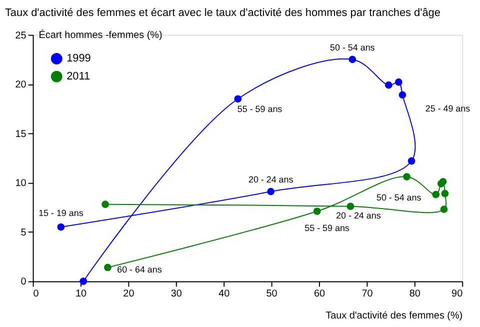 The width and height of the screenshot is (480, 327). What do you see at coordinates (320, 294) in the screenshot?
I see `x-tick-label: 60` at bounding box center [320, 294].